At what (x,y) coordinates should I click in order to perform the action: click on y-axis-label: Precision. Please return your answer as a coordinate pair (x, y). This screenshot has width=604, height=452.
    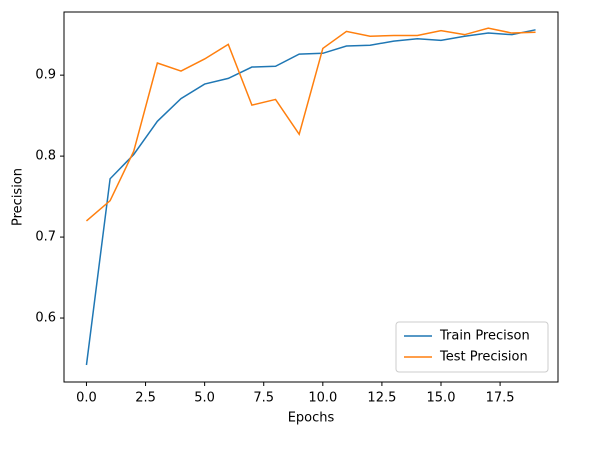
    Looking at the image, I should click on (18, 197).